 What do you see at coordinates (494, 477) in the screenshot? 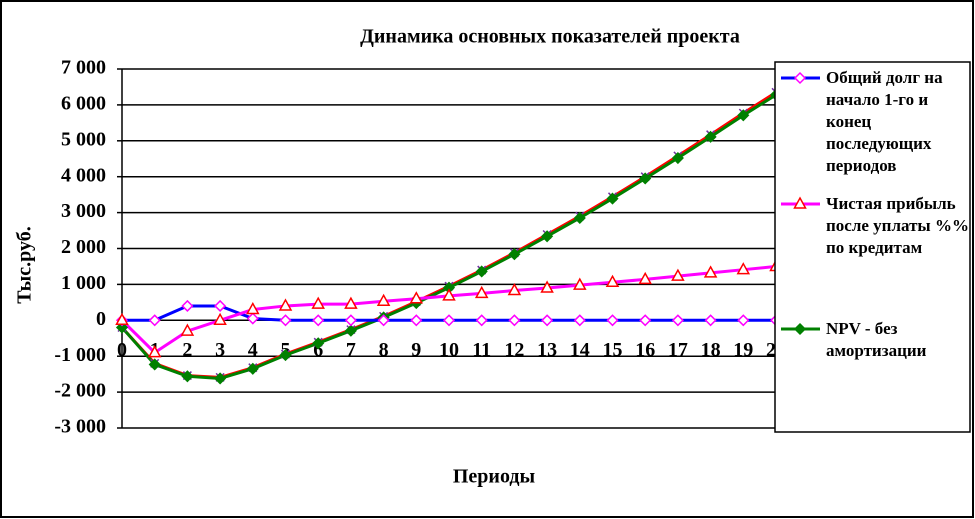
I see `x-axis-label: Периоды` at bounding box center [494, 477].